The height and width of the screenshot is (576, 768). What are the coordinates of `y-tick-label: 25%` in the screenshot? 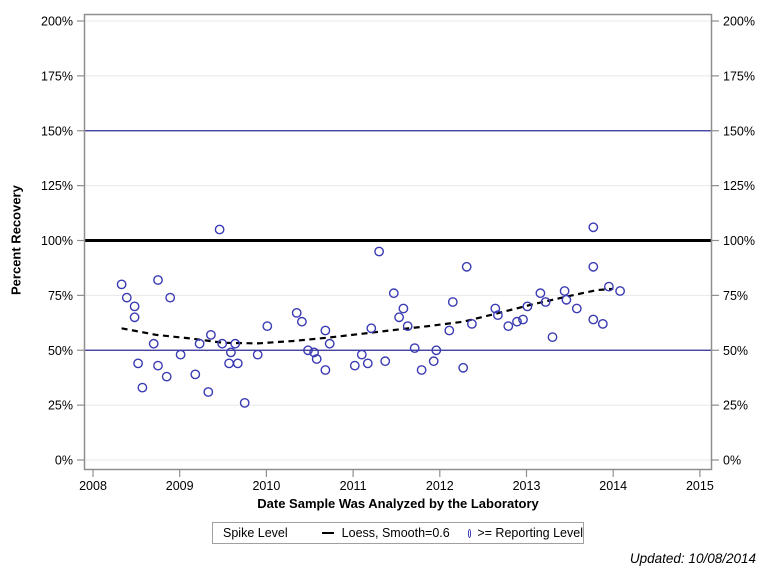 It's located at (60, 406).